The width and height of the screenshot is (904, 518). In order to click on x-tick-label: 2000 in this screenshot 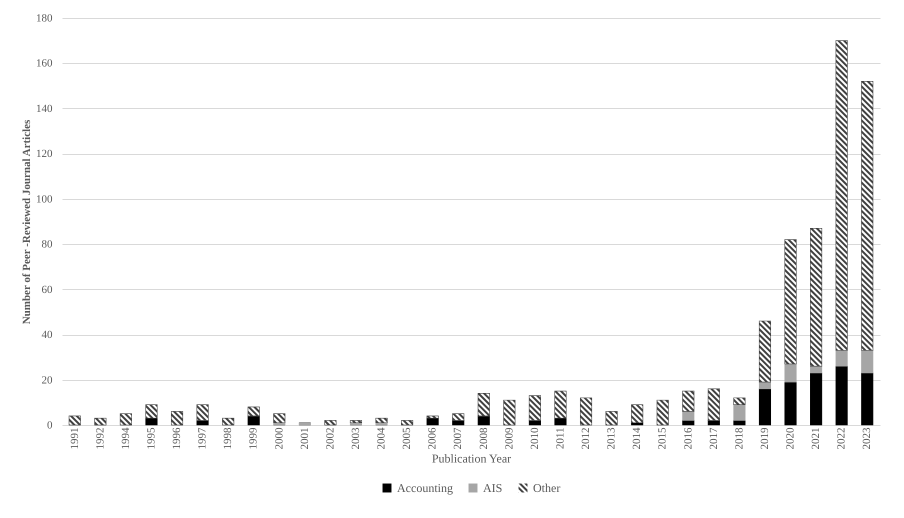, I will do `click(279, 438)`.